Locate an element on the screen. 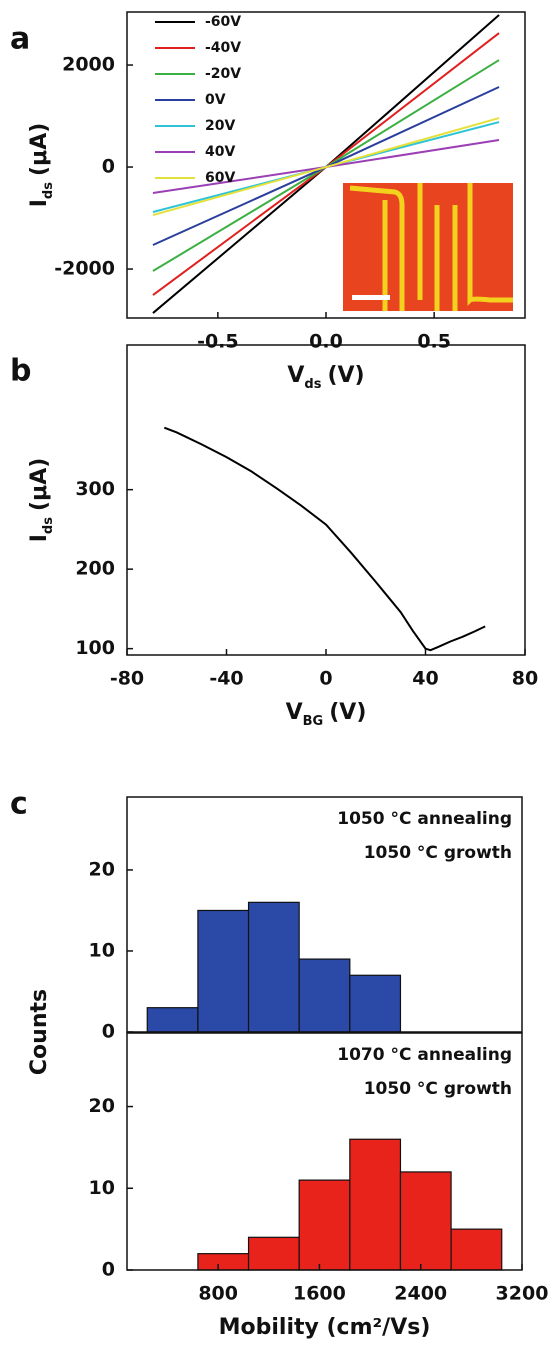 Image resolution: width=552 pixels, height=1351 pixels. x-tick-label: 0.5 is located at coordinates (434, 342).